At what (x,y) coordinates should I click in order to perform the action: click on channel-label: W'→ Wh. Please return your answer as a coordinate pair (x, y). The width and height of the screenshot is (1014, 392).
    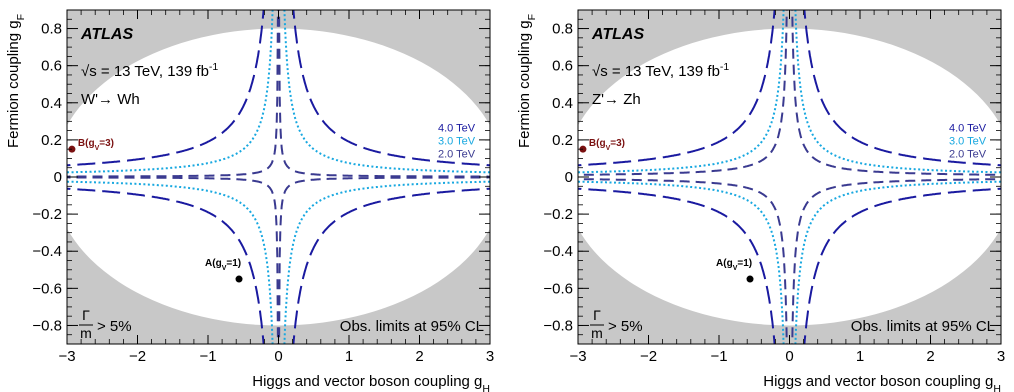
    Looking at the image, I should click on (110, 99).